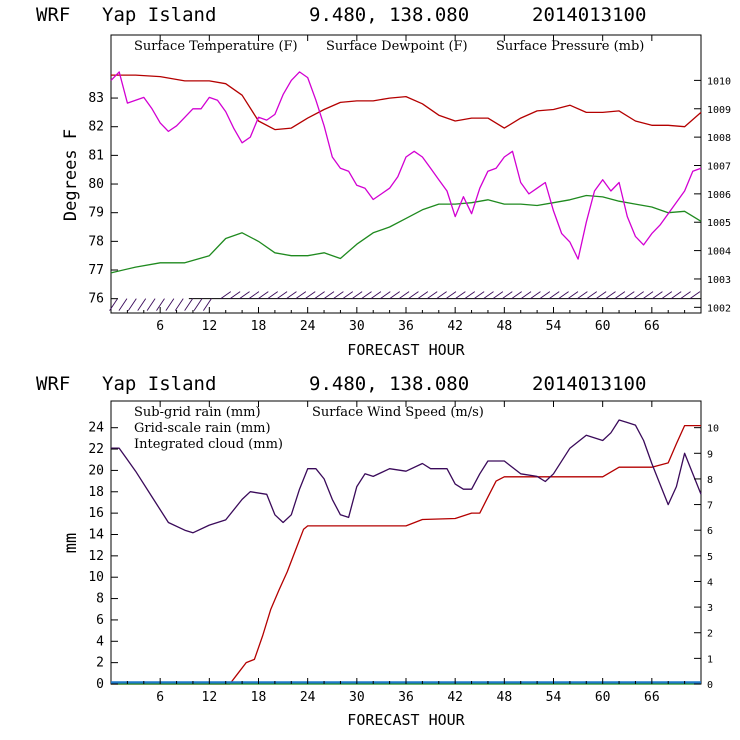 The image size is (740, 740). I want to click on top-header-model: WRF, so click(53, 15).